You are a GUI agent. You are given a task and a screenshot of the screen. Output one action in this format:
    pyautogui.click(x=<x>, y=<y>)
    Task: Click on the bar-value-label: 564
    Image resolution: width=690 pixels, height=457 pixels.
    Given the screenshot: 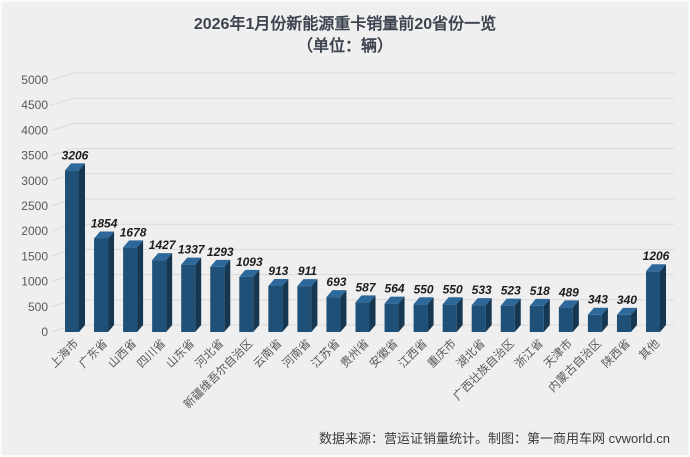 What is the action you would take?
    pyautogui.click(x=395, y=289)
    